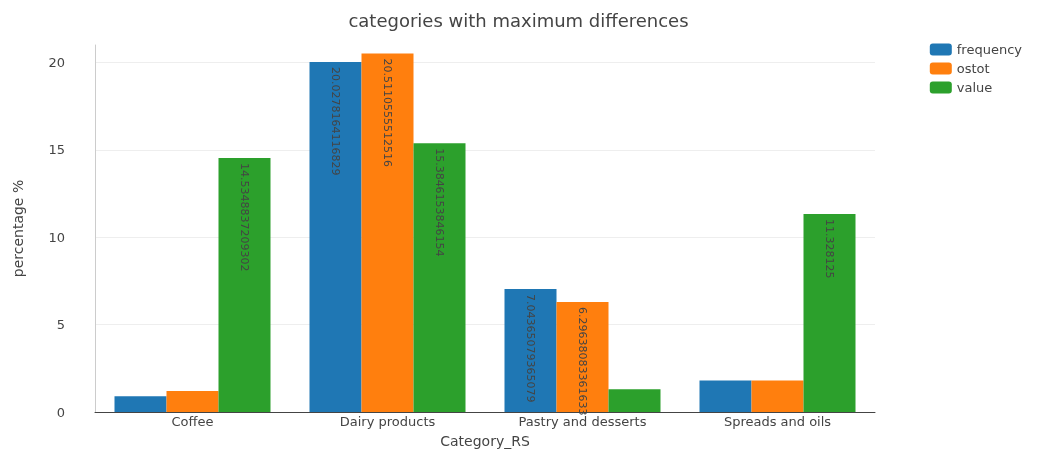 This screenshot has height=453, width=1037. What do you see at coordinates (56, 237) in the screenshot?
I see `y-tick-label: 10` at bounding box center [56, 237].